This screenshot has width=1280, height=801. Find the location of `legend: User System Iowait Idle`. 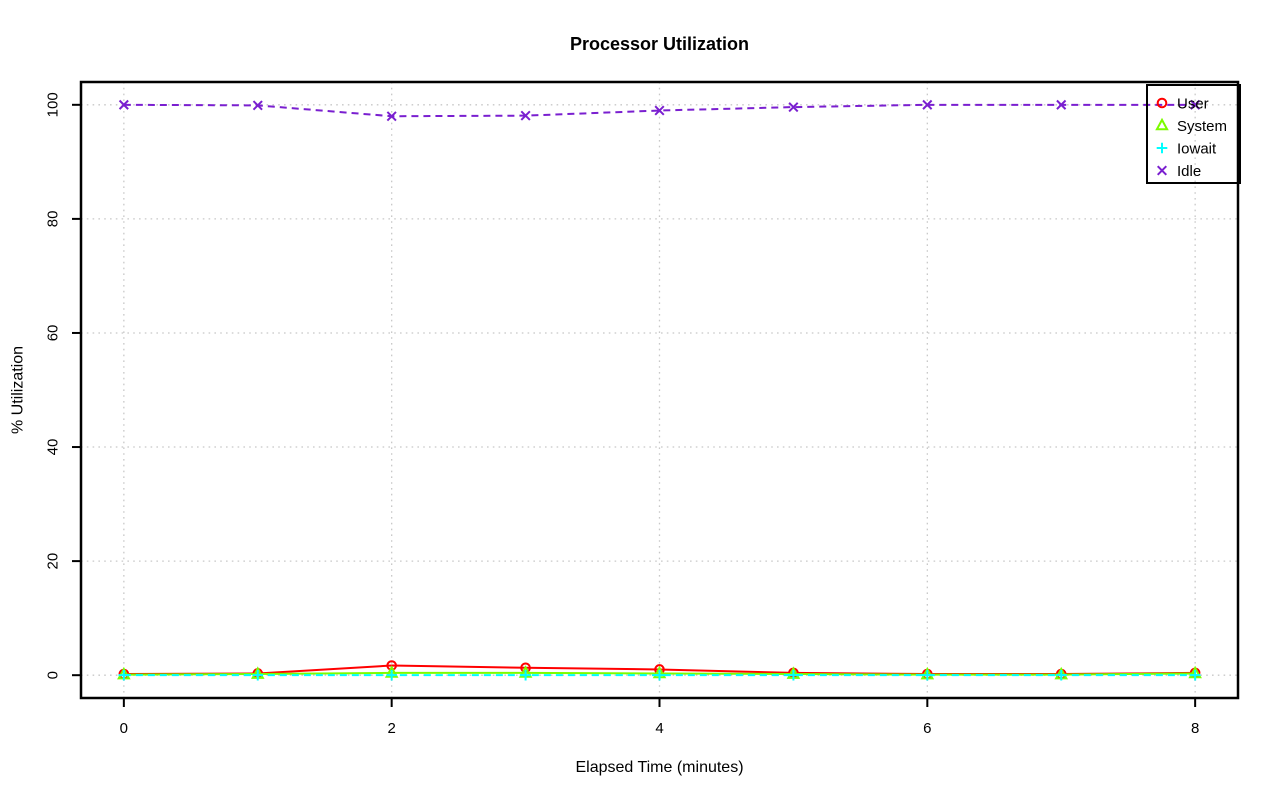

legend: User System Iowait Idle is located at coordinates (1193, 134).